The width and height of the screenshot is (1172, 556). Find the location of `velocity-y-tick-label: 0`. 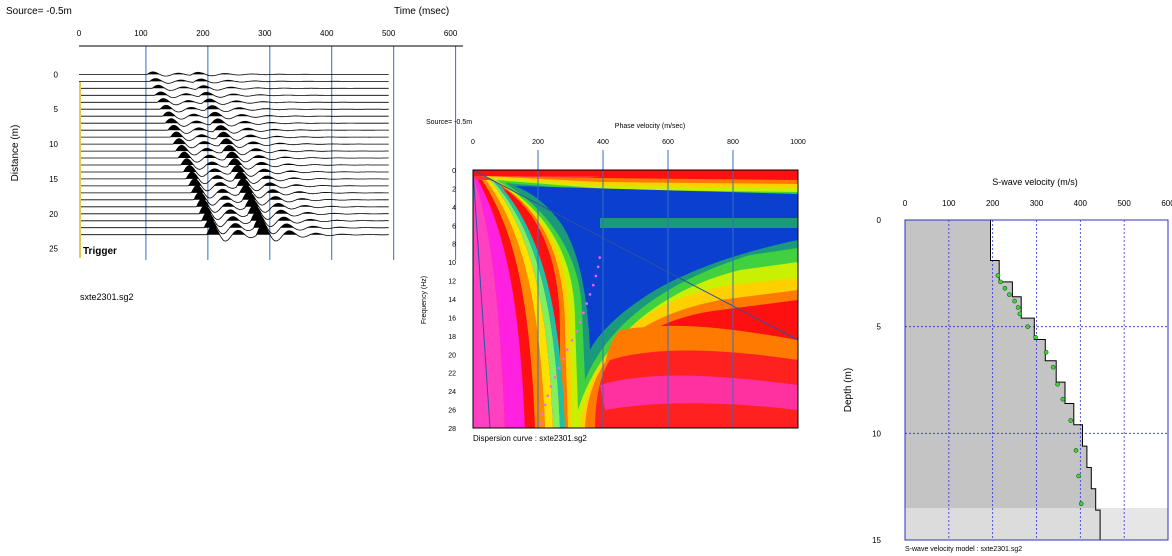

velocity-y-tick-label: 0 is located at coordinates (879, 220).